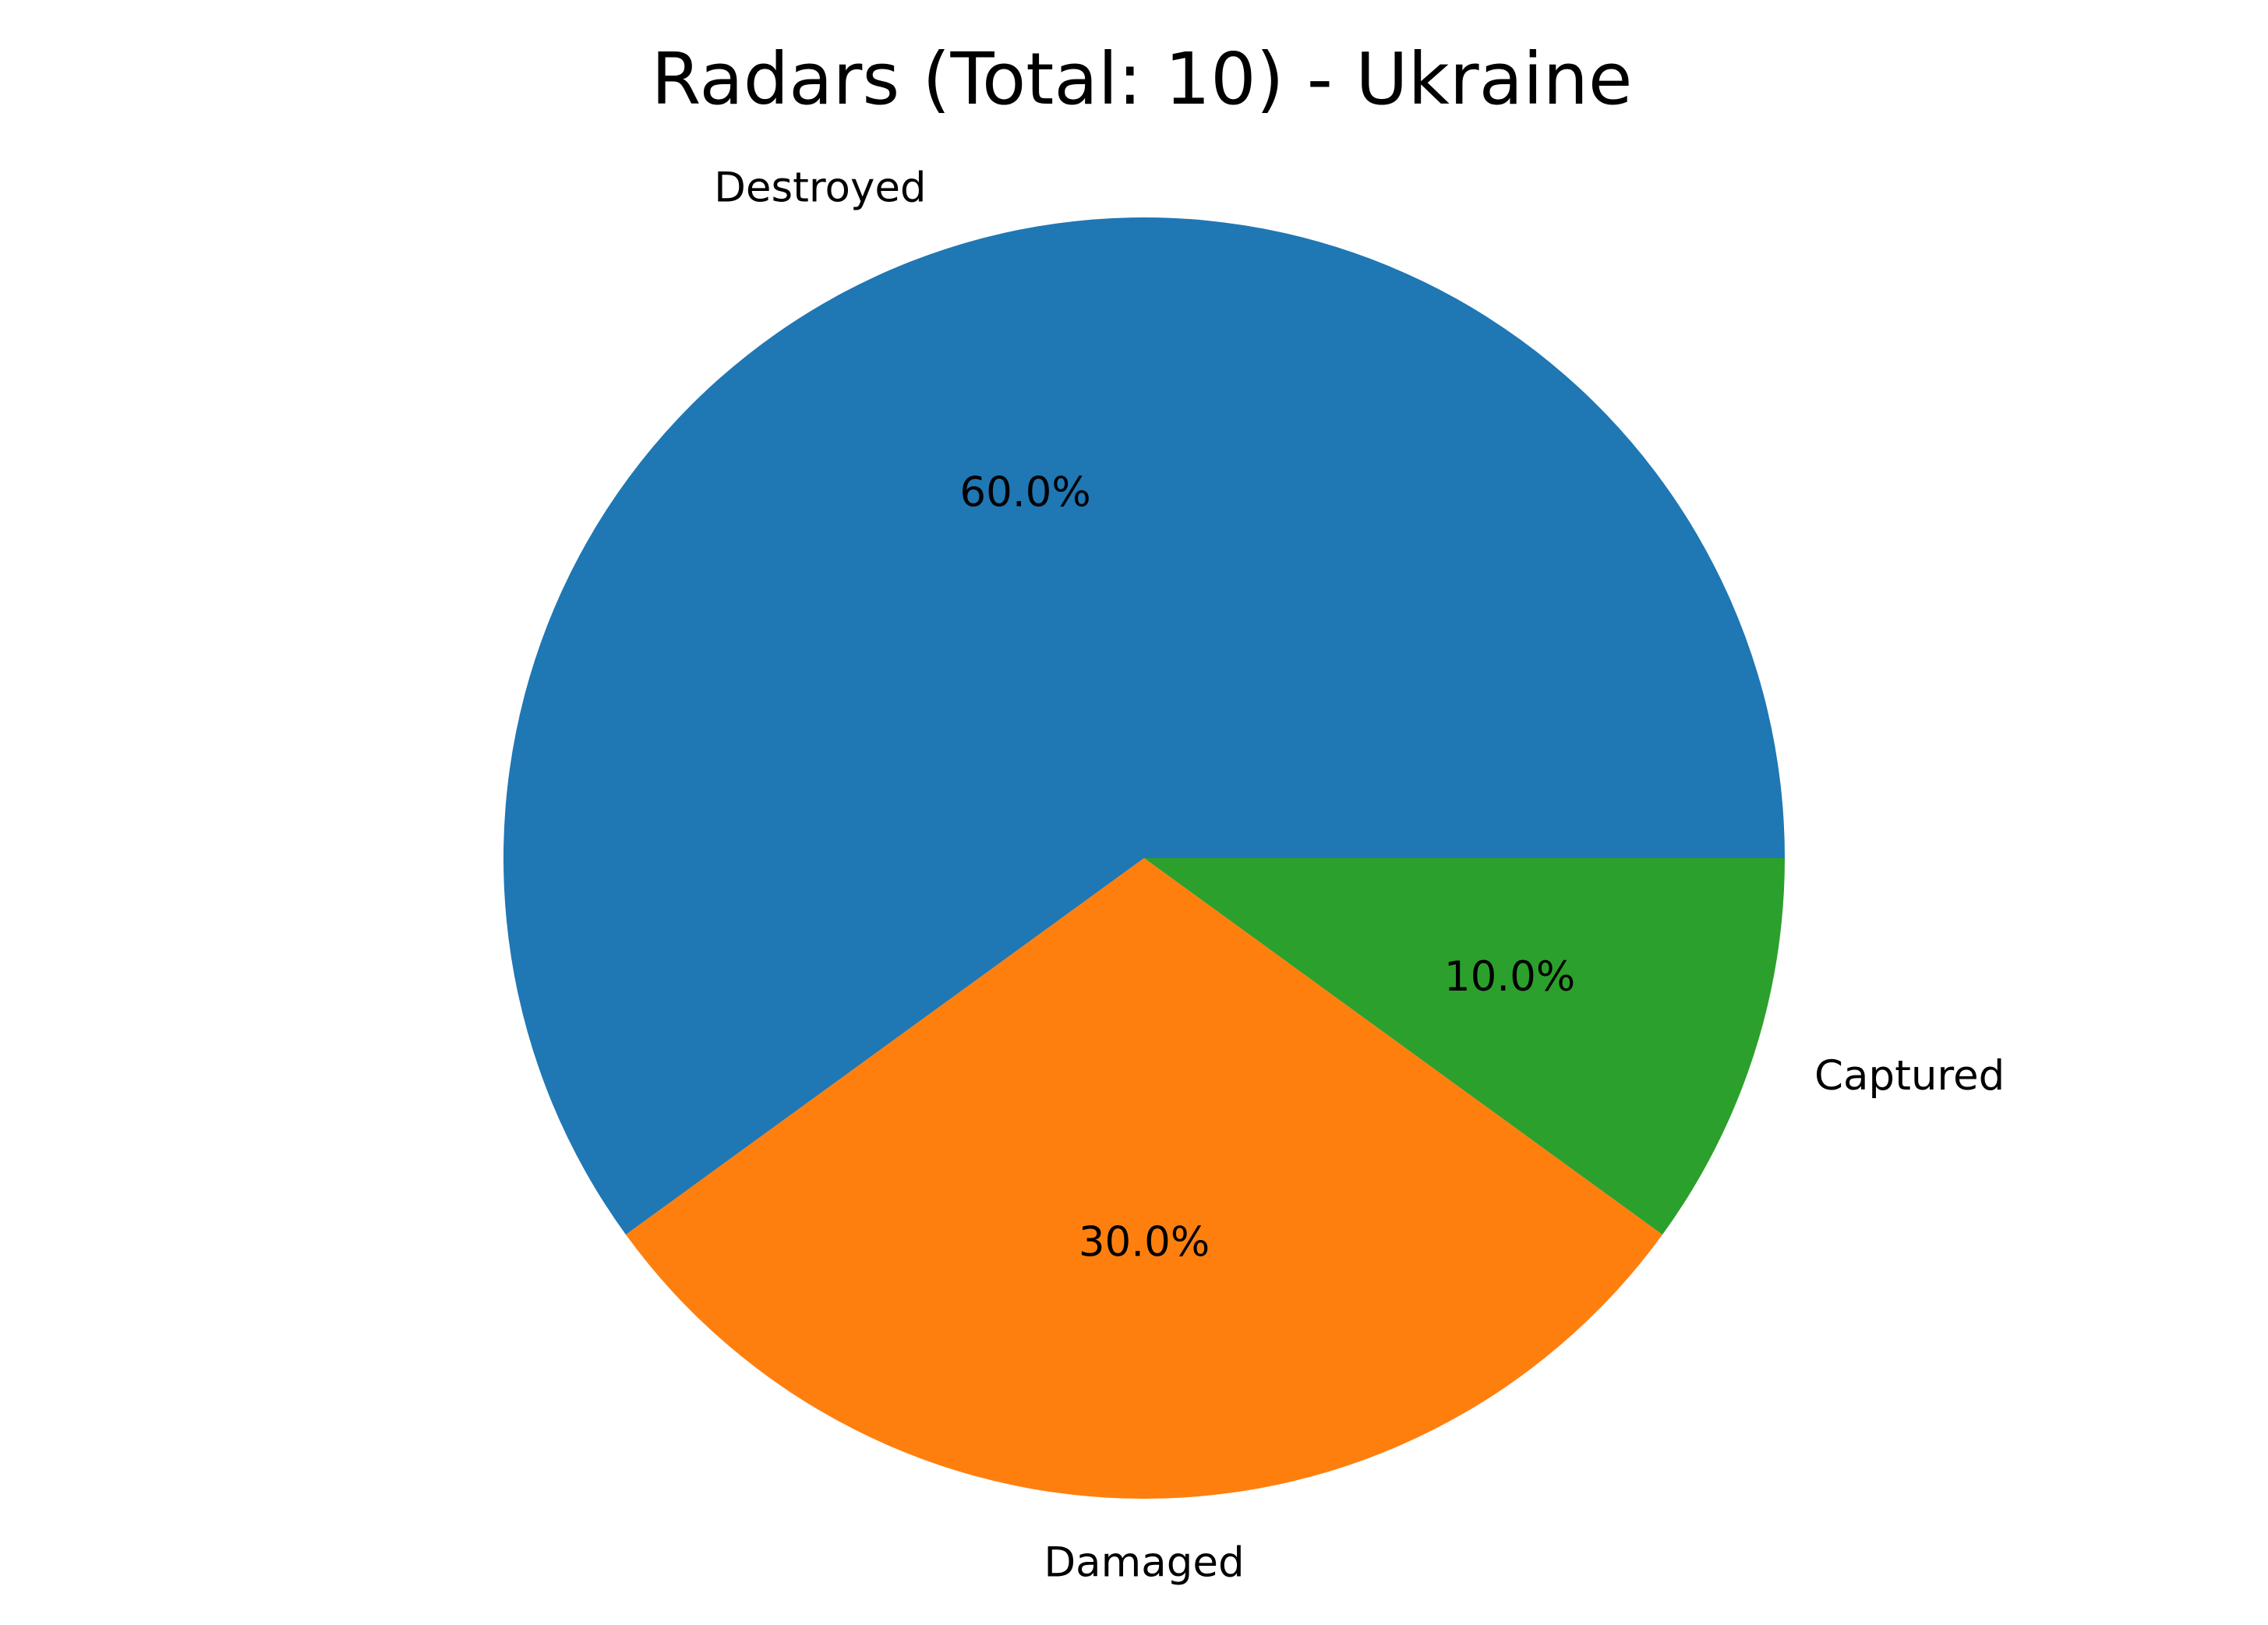 This screenshot has width=2268, height=1625. What do you see at coordinates (1144, 1242) in the screenshot?
I see `pie-percent-label: 30.0%` at bounding box center [1144, 1242].